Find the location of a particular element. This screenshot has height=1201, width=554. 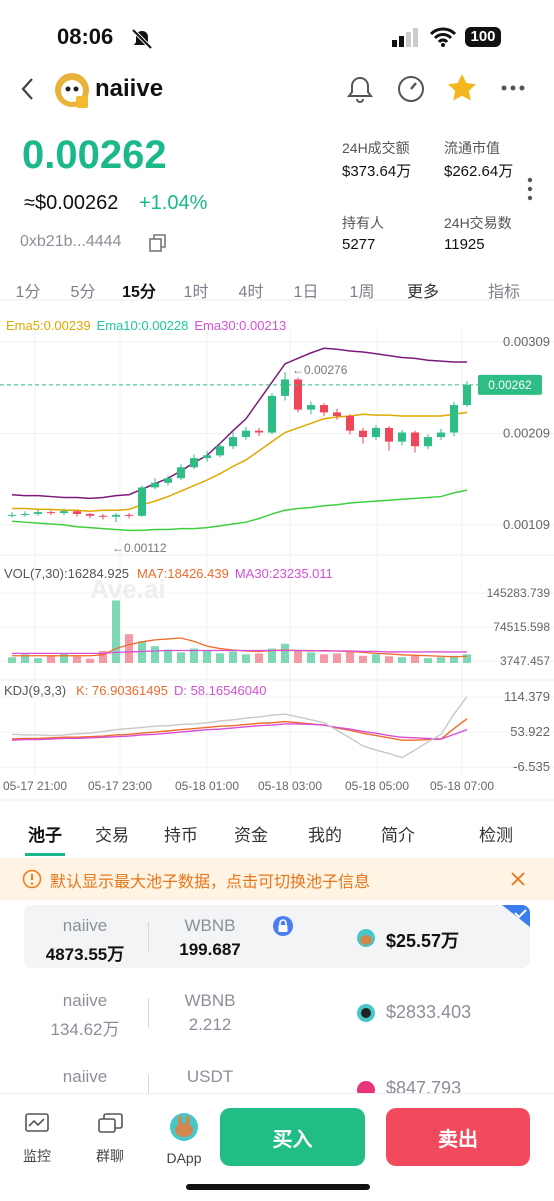

tab-active: 池子 is located at coordinates (45, 835).